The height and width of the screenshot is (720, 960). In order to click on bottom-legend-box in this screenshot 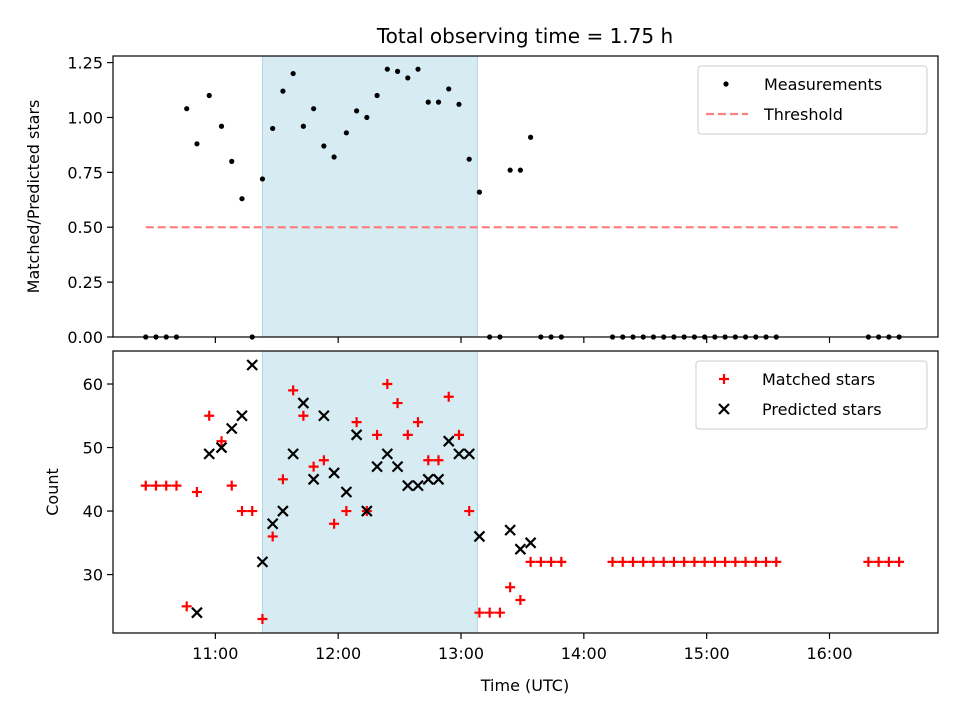, I will do `click(811, 395)`.